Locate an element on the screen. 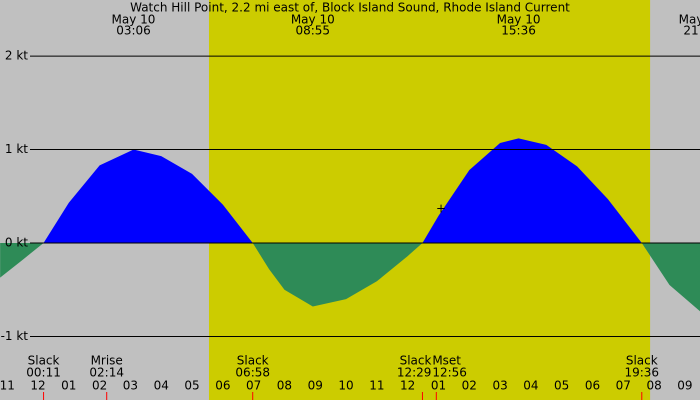 The height and width of the screenshot is (400, 700). event-label: Mrise is located at coordinates (107, 361).